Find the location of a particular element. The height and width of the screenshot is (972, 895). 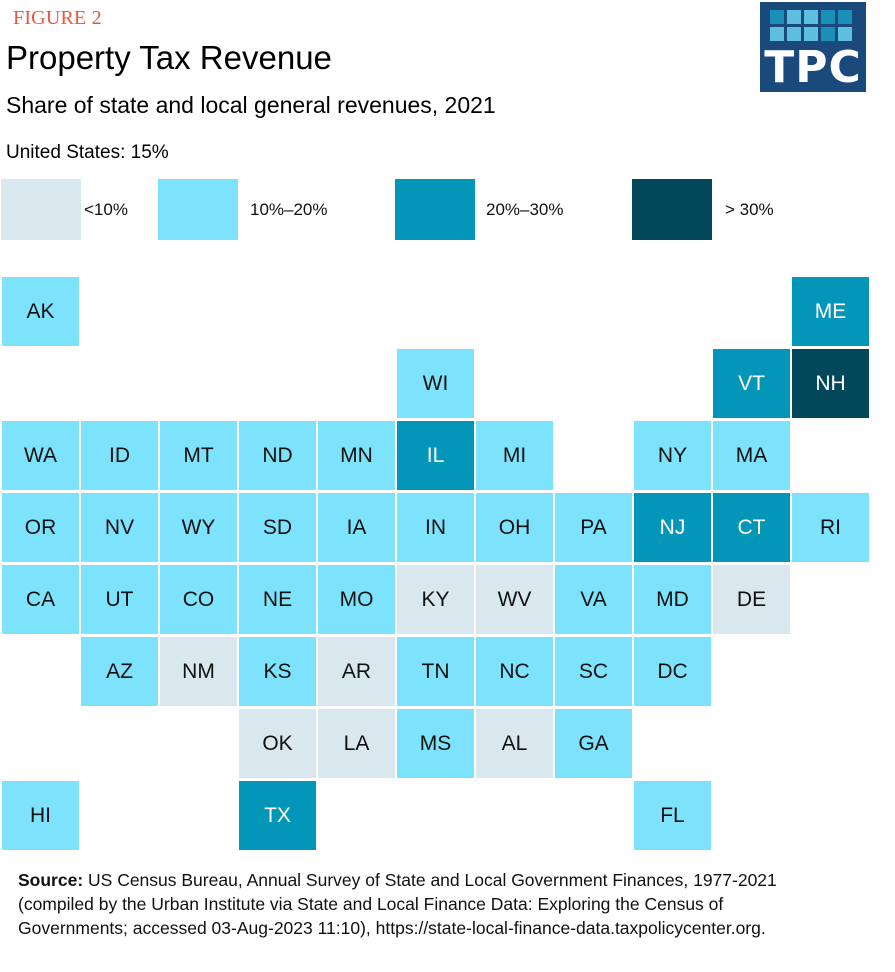

state-tile-nv: NV is located at coordinates (119, 527).